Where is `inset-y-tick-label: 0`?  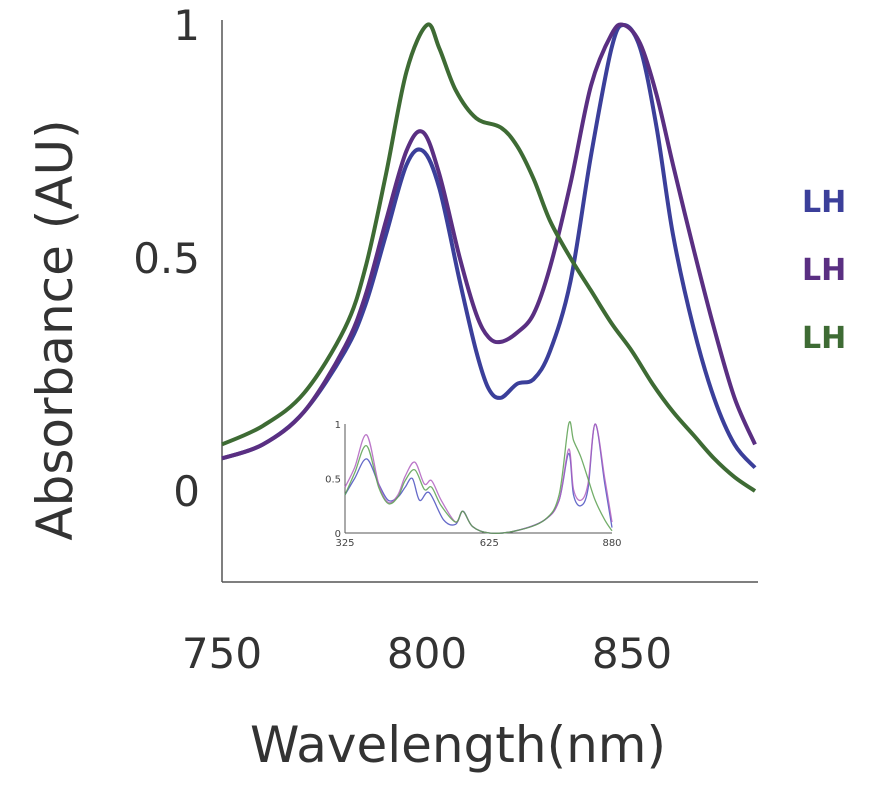
inset-y-tick-label: 0 is located at coordinates (338, 534).